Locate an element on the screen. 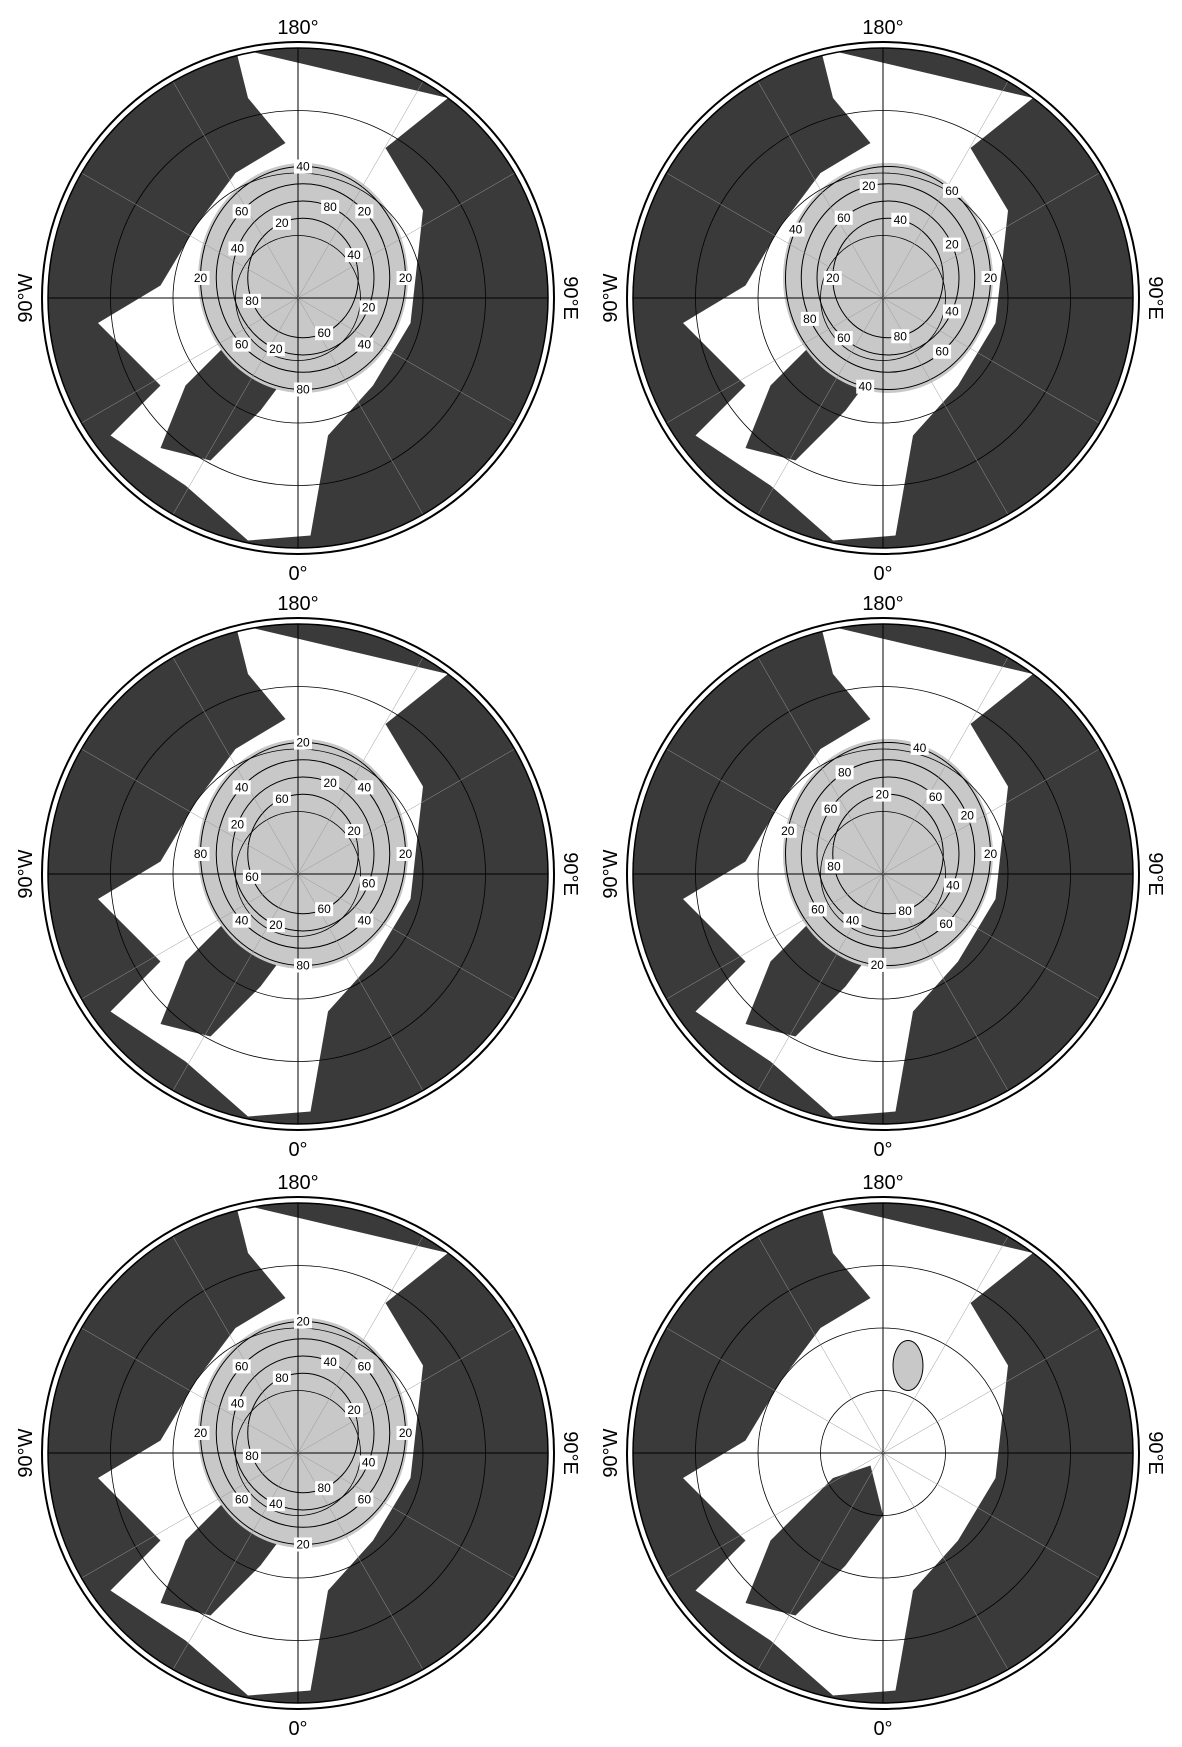  contour-line is located at coordinates (303, 1433).